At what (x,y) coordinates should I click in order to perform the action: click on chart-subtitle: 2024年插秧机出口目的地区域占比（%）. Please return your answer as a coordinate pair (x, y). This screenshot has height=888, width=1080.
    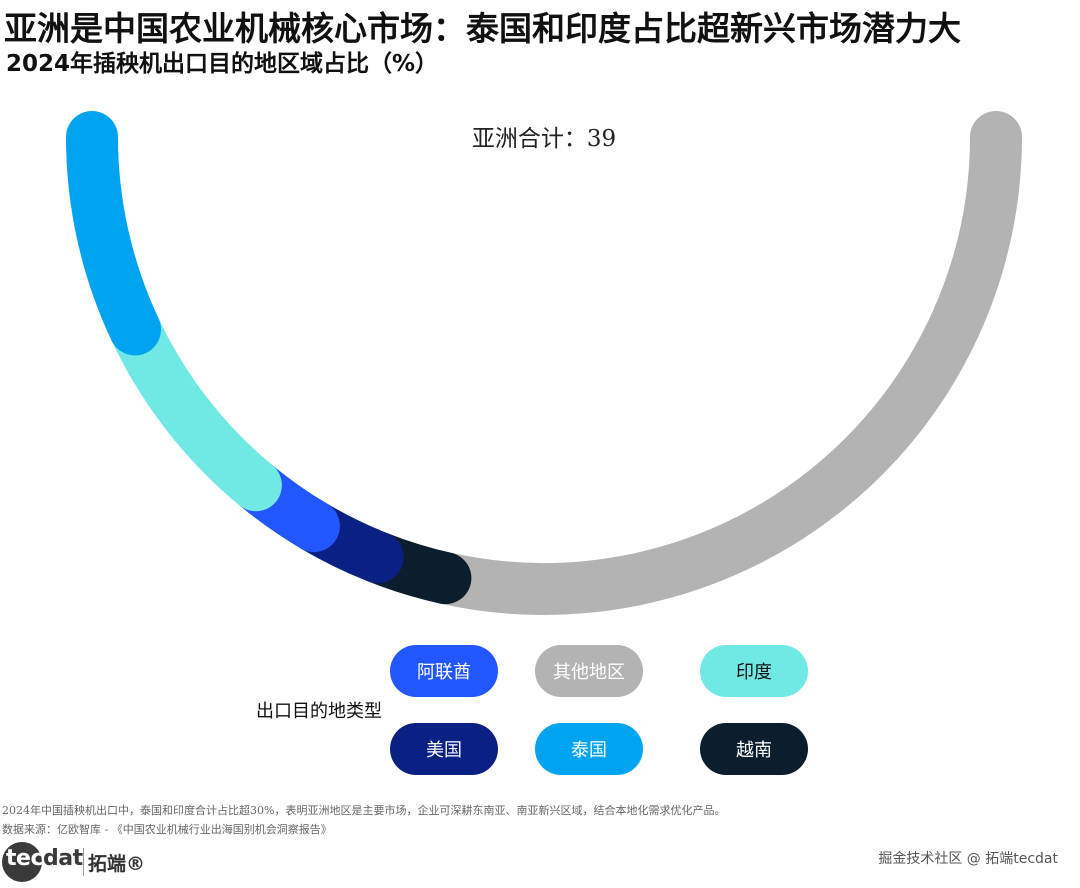
    Looking at the image, I should click on (222, 64).